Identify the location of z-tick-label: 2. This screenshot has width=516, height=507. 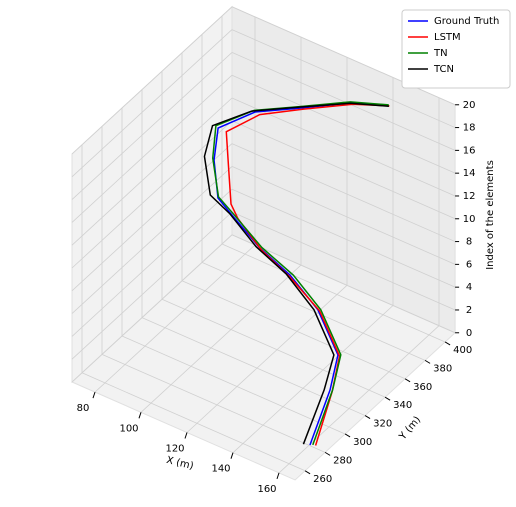
(469, 310).